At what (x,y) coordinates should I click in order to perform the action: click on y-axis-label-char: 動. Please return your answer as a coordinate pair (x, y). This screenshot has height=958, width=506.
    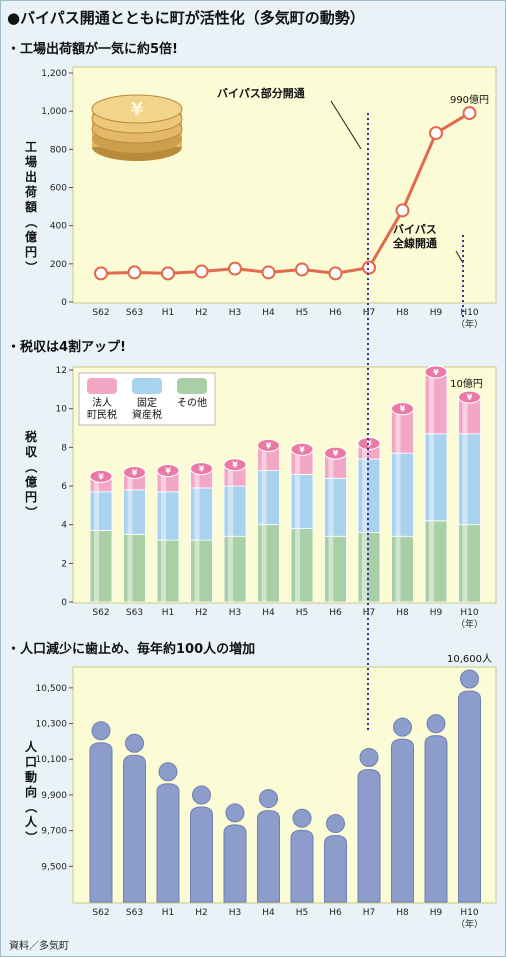
    Looking at the image, I should click on (31, 776).